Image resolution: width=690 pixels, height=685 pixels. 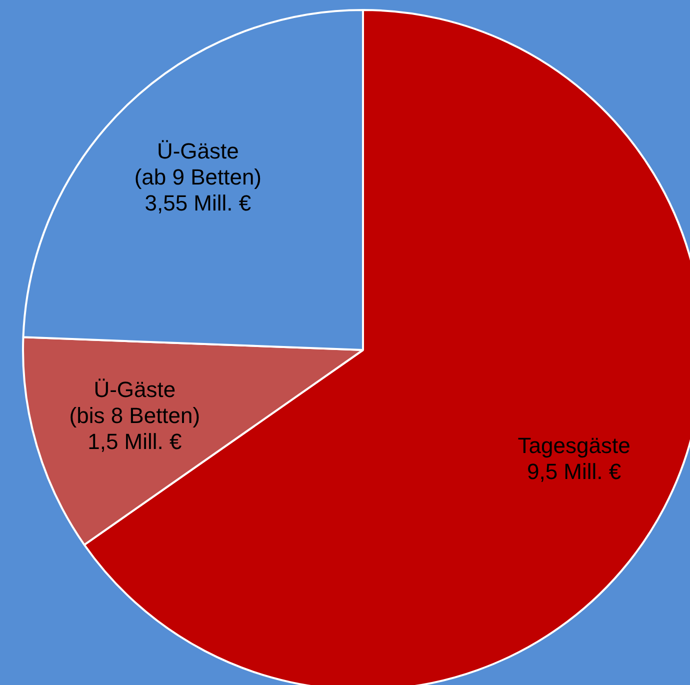 What do you see at coordinates (574, 445) in the screenshot?
I see `slice-label: Tagesgäste` at bounding box center [574, 445].